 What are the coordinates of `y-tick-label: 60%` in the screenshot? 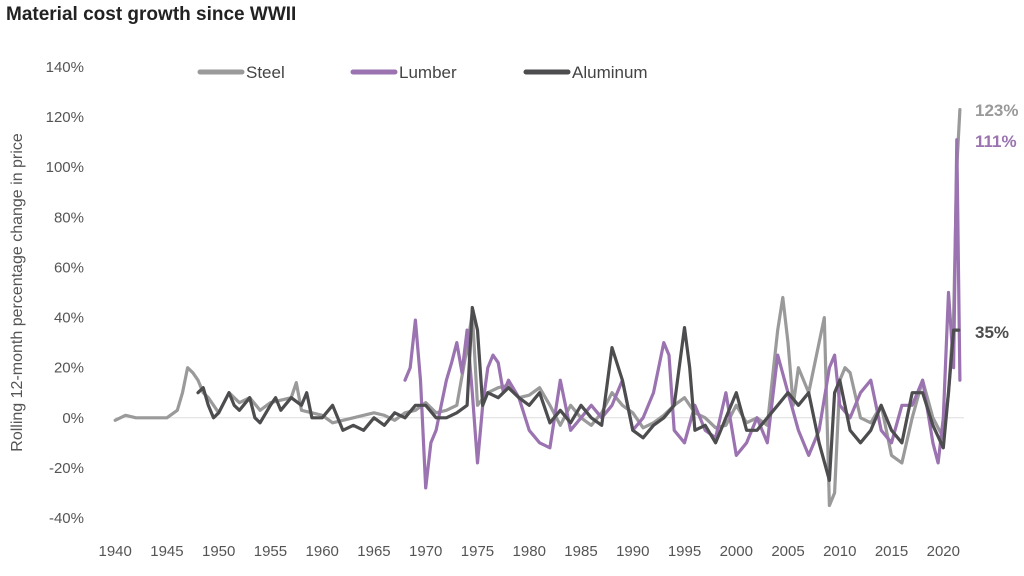 It's located at (69, 267).